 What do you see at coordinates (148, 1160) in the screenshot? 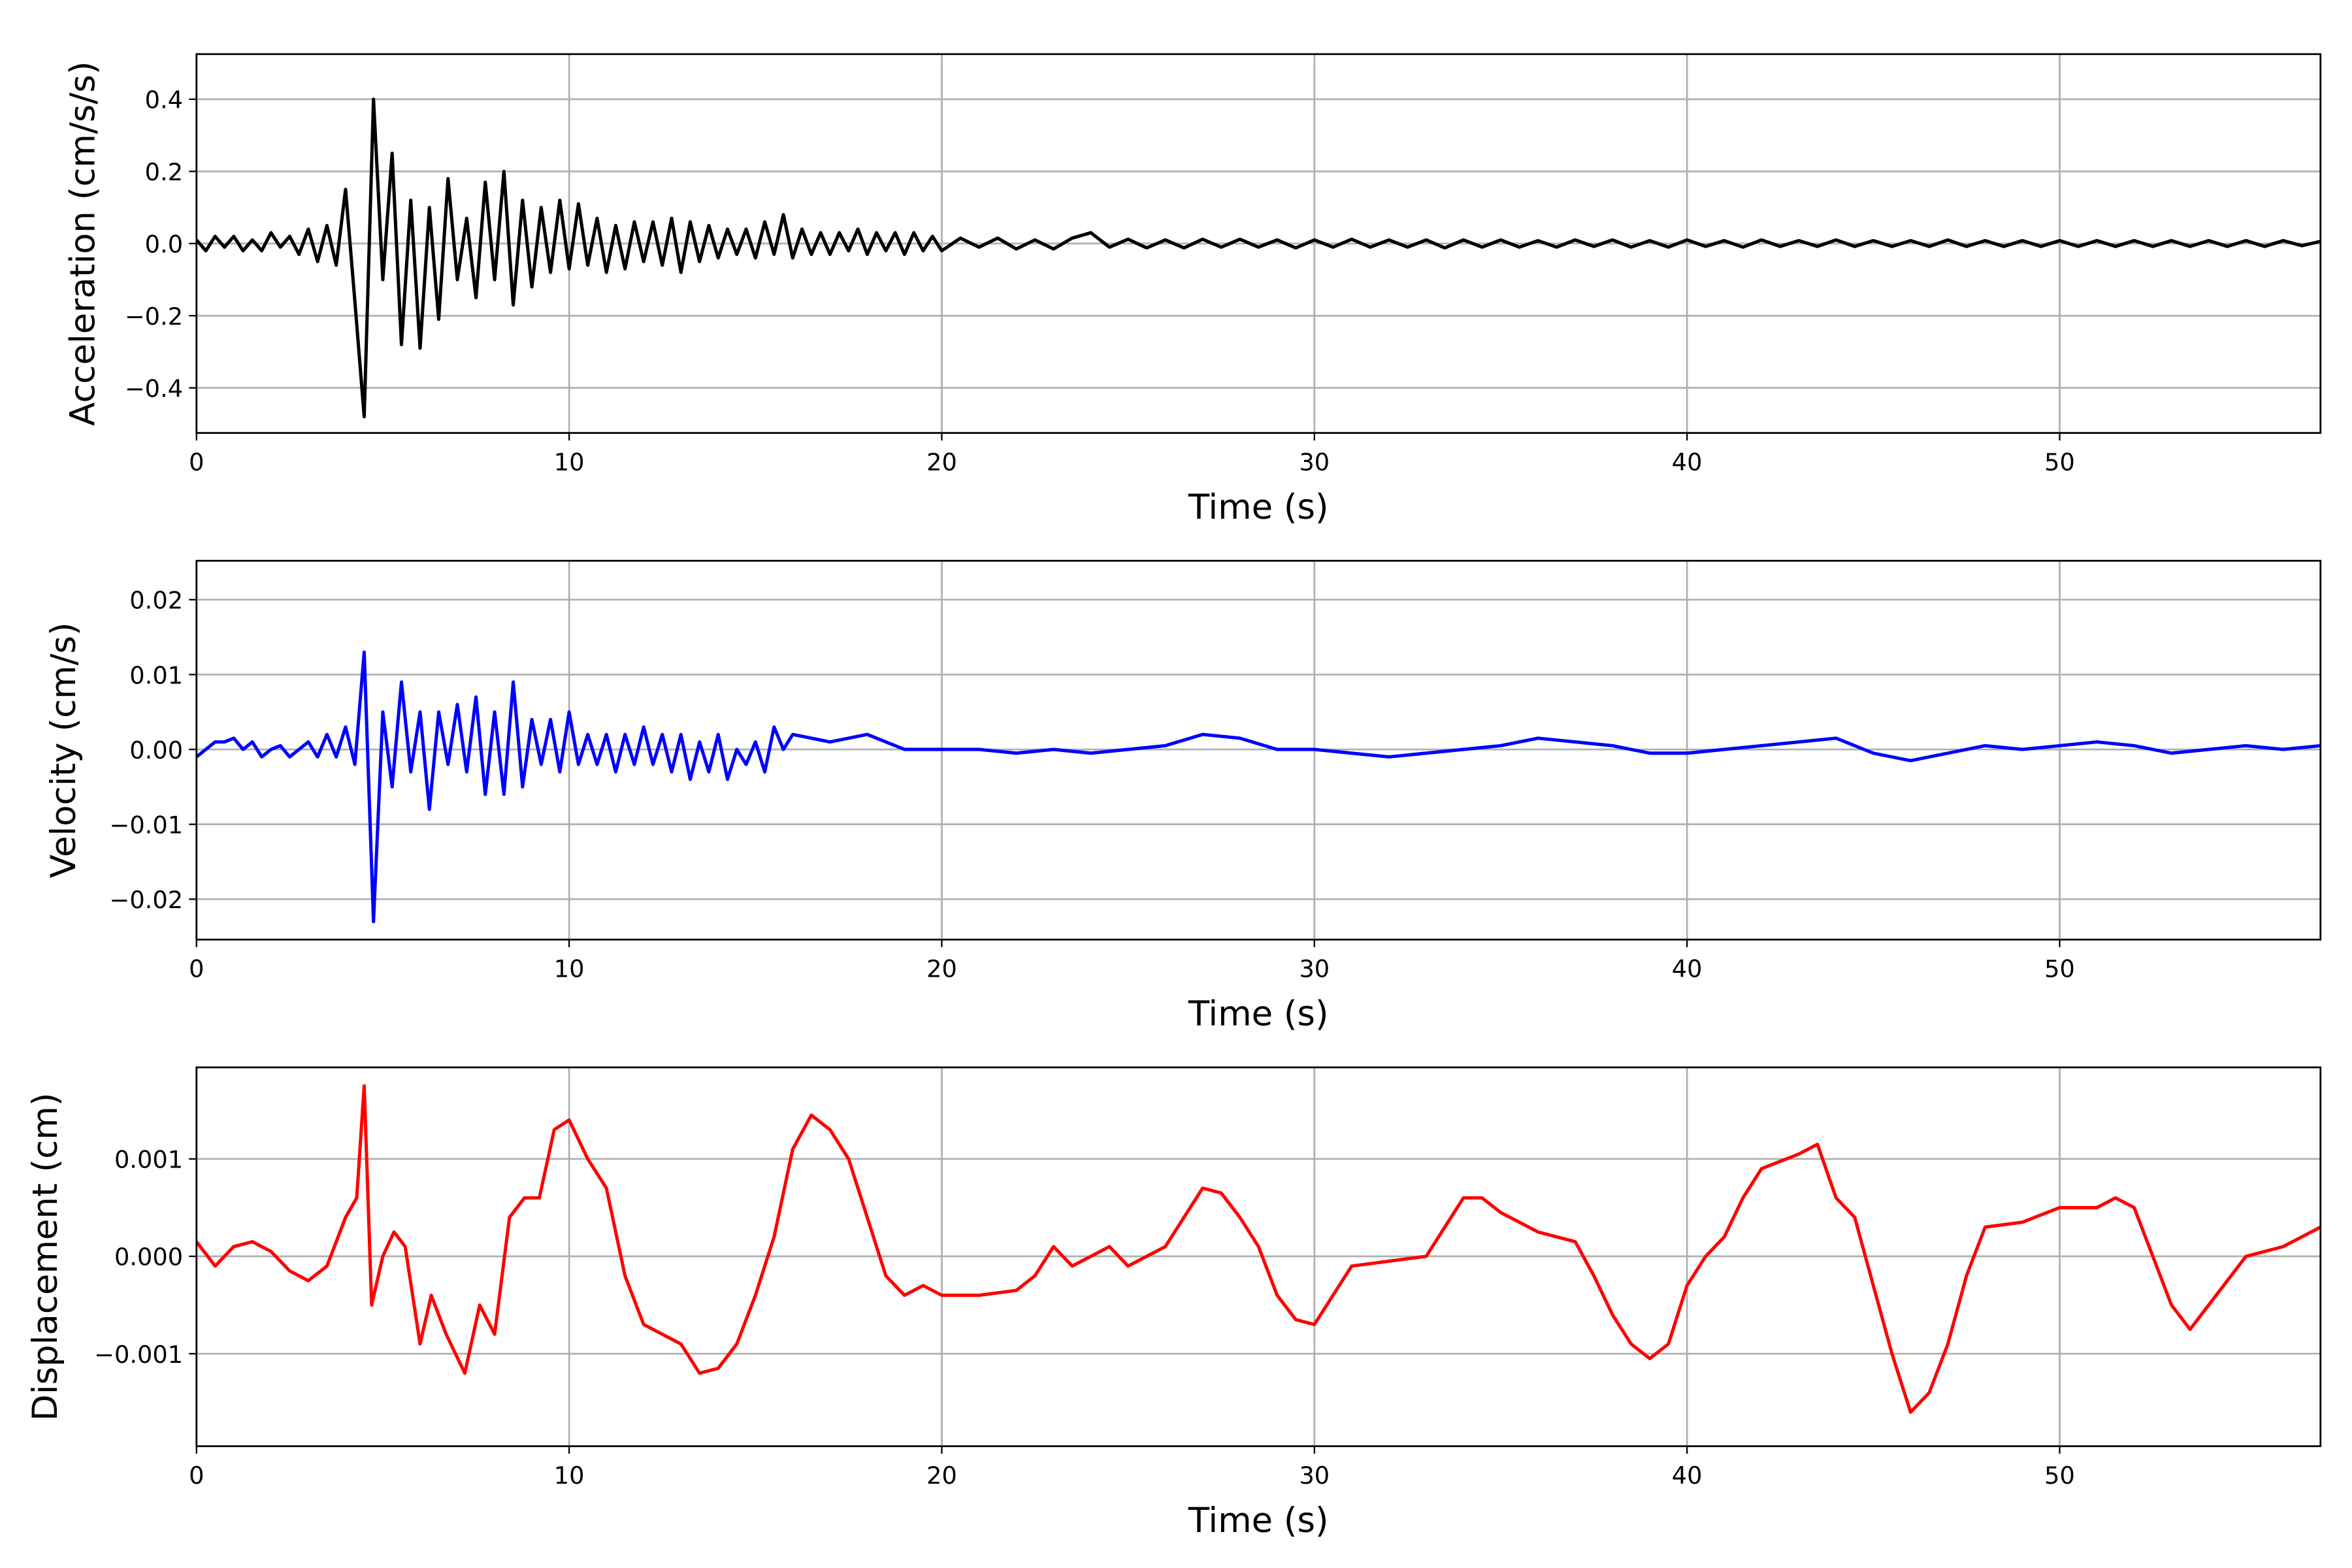
I see `y-tick-label: 0.001` at bounding box center [148, 1160].